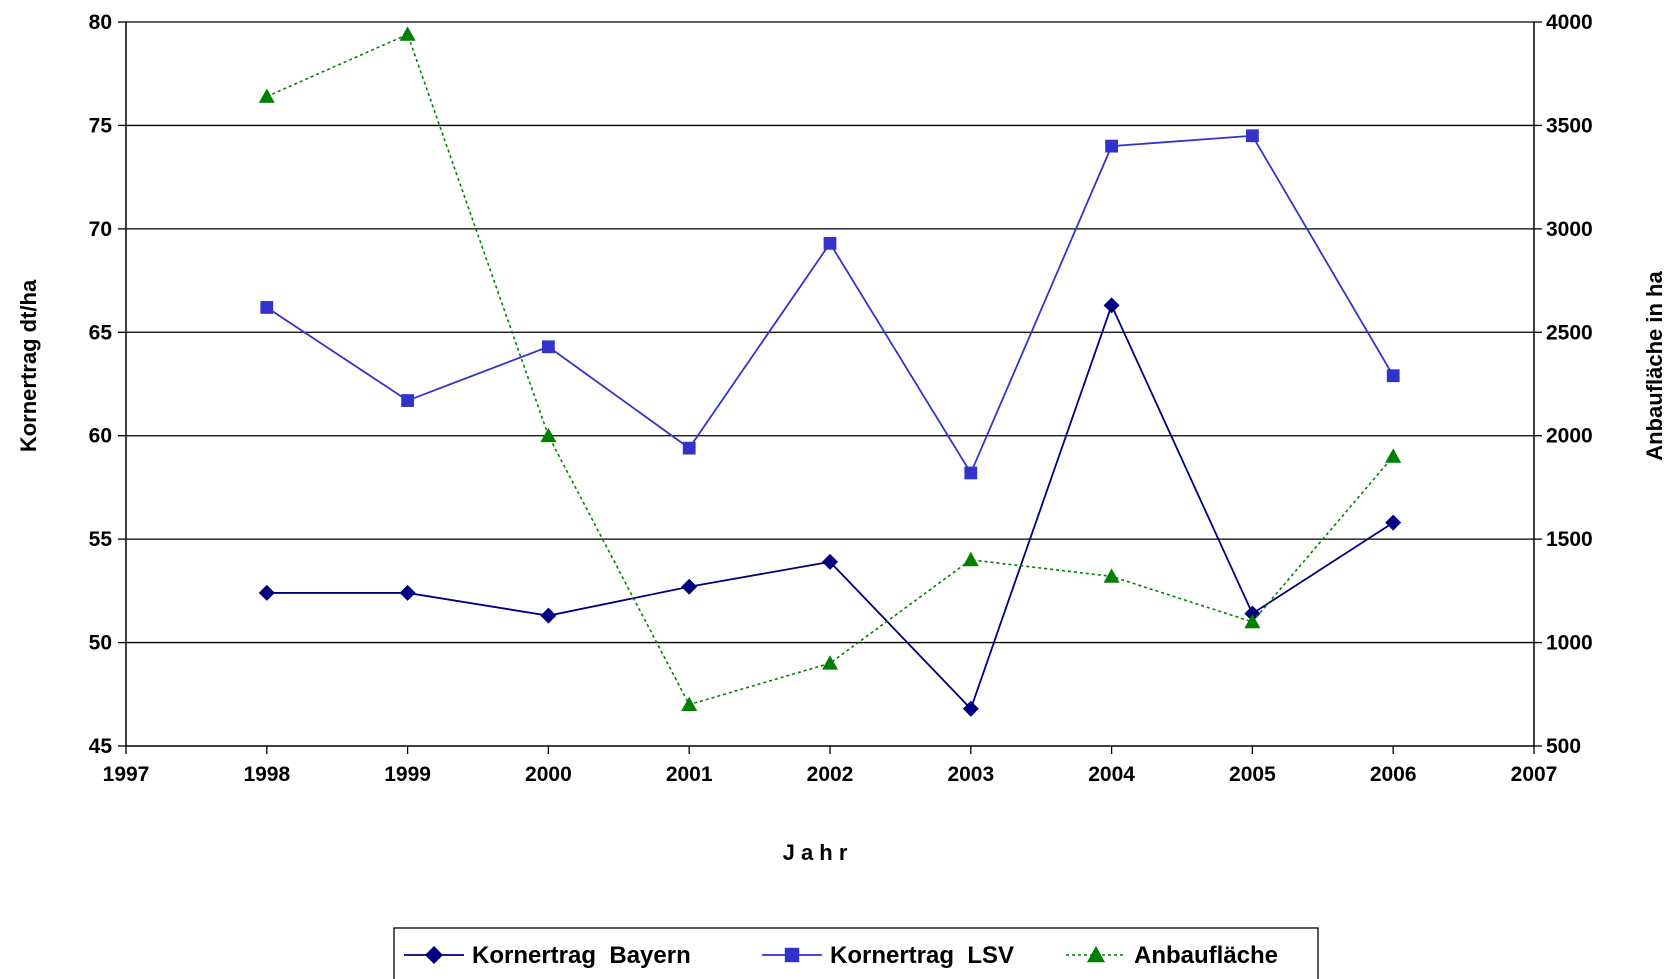 Image resolution: width=1675 pixels, height=979 pixels. I want to click on legend-marker-kornertrag-lsv, so click(792, 955).